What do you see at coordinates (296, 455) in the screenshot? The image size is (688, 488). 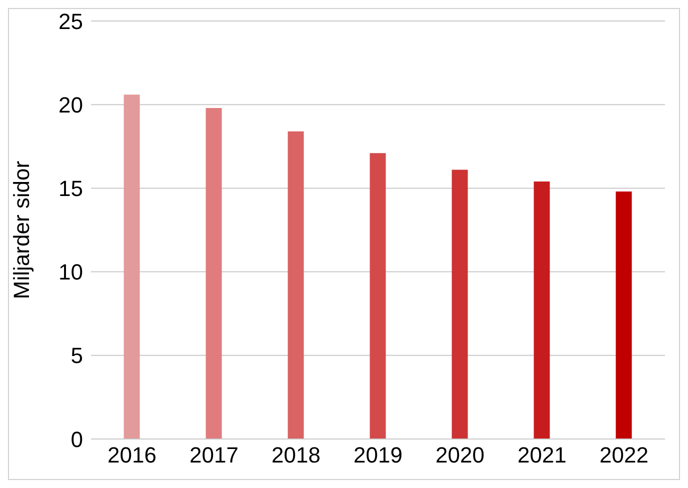 I see `x-tick-label: 2018` at bounding box center [296, 455].